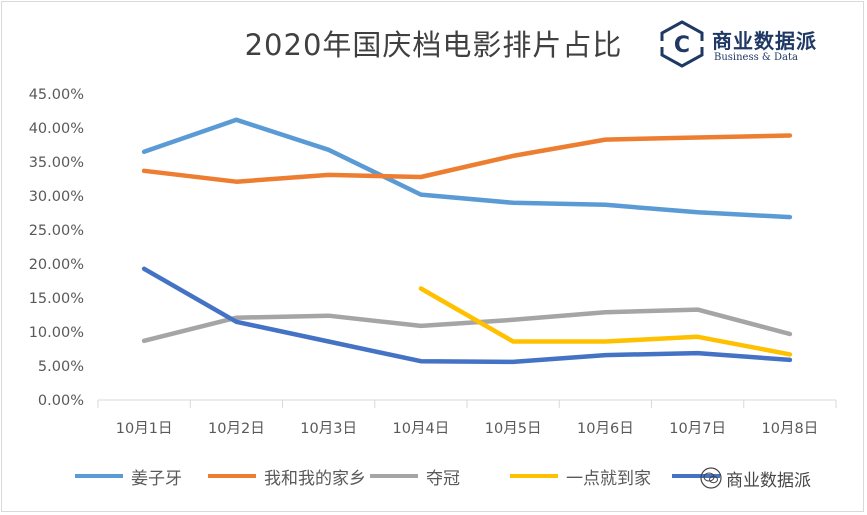 The width and height of the screenshot is (867, 515). I want to click on x-tick-label: 10月3日, so click(328, 429).